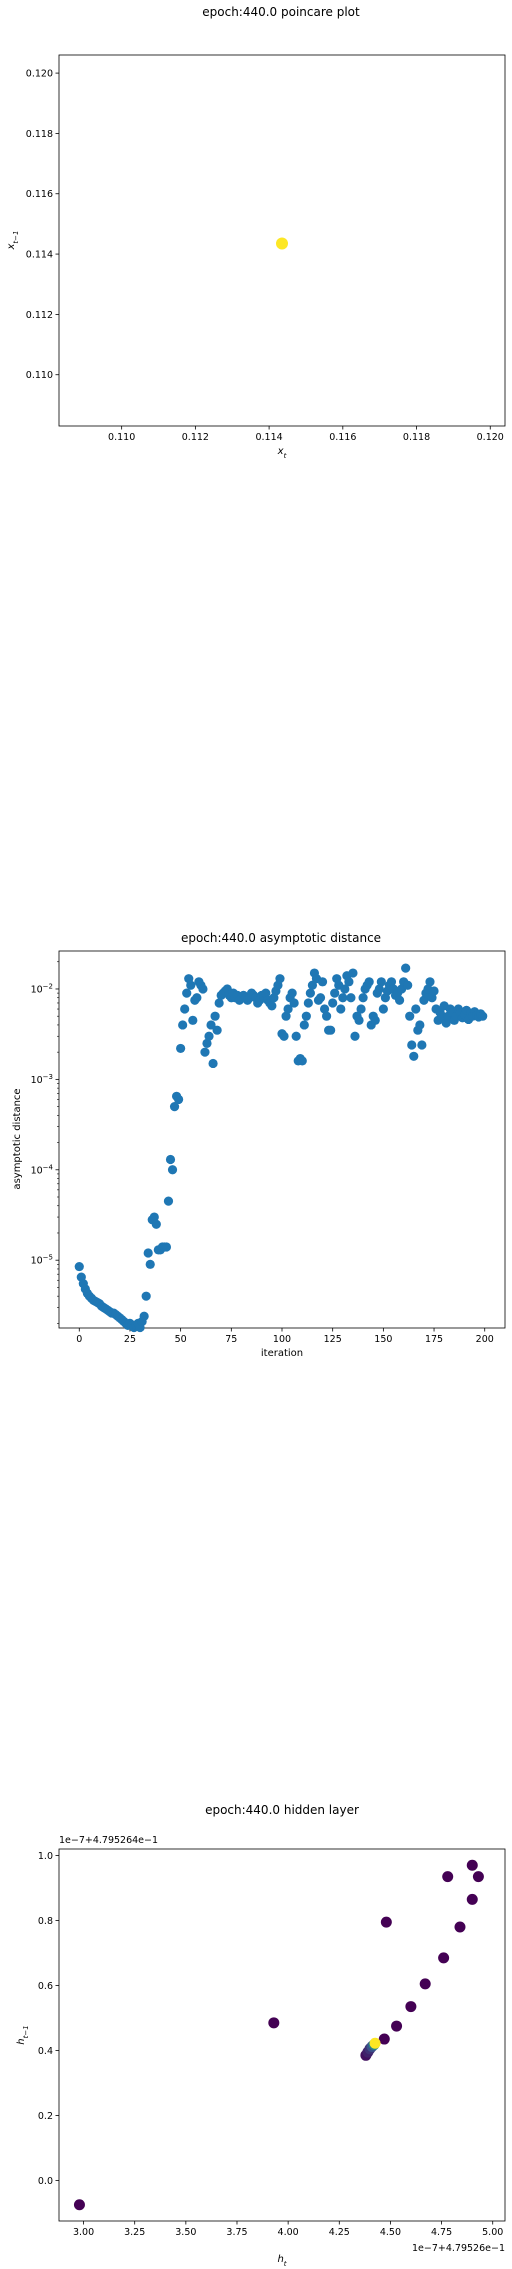 This screenshot has height=2269, width=512. I want to click on y-tick-label: 1.0, so click(45, 1856).